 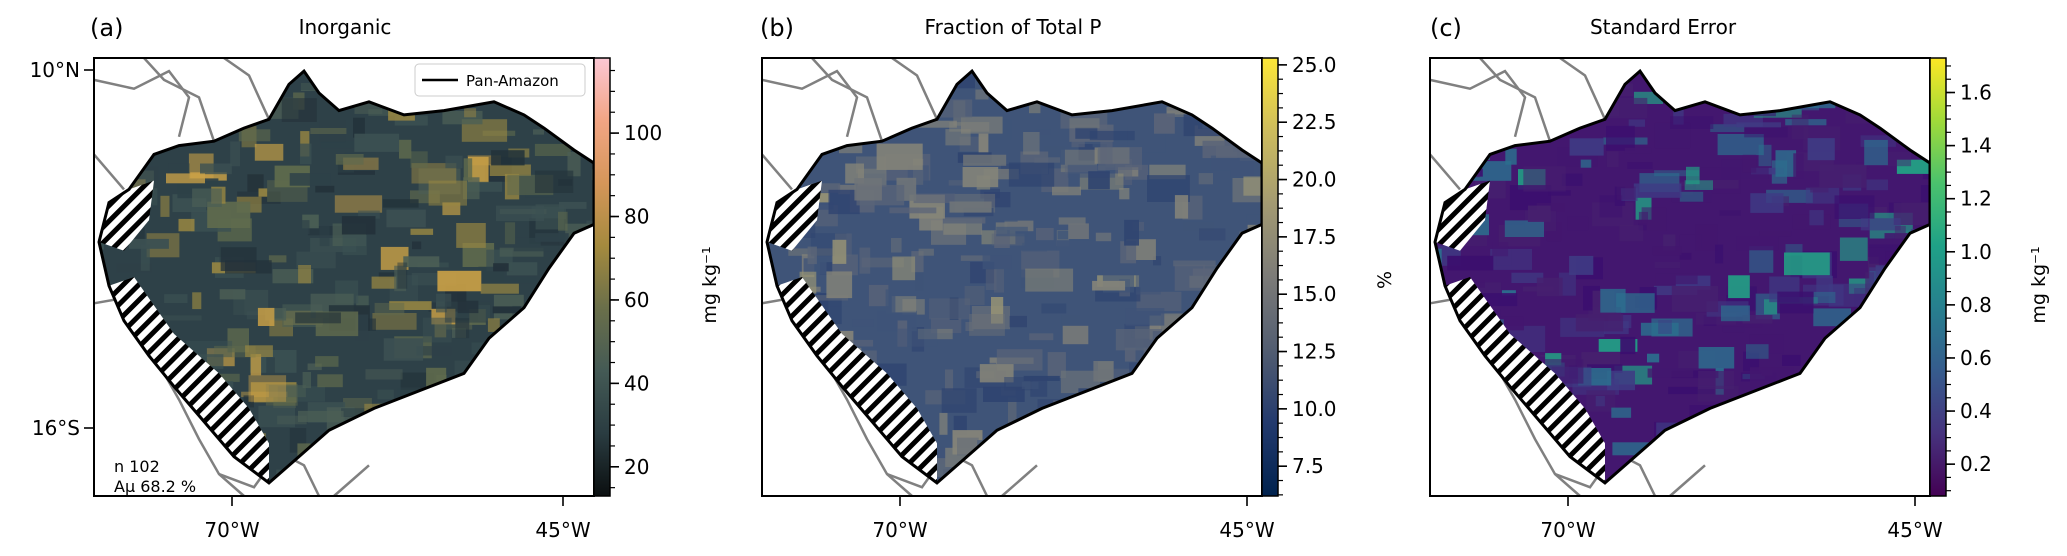 I want to click on colorbar-tick-label: 22.5, so click(x=1314, y=122).